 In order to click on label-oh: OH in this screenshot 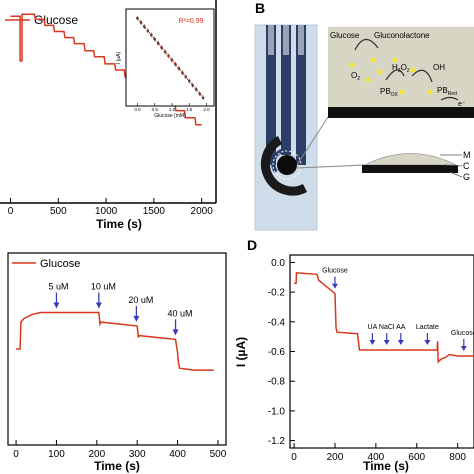, I will do `click(439, 67)`.